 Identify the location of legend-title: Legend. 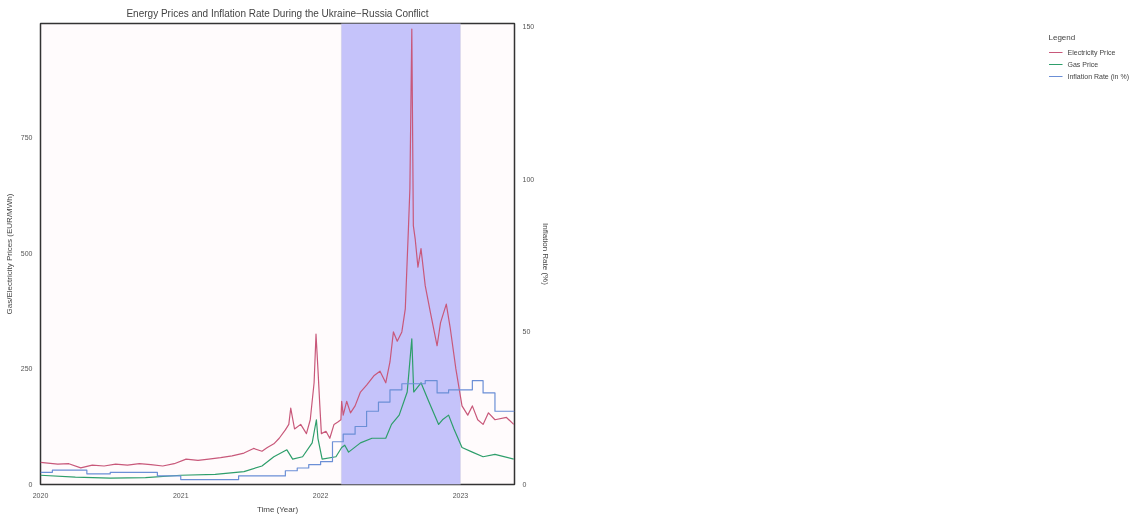
(1062, 37).